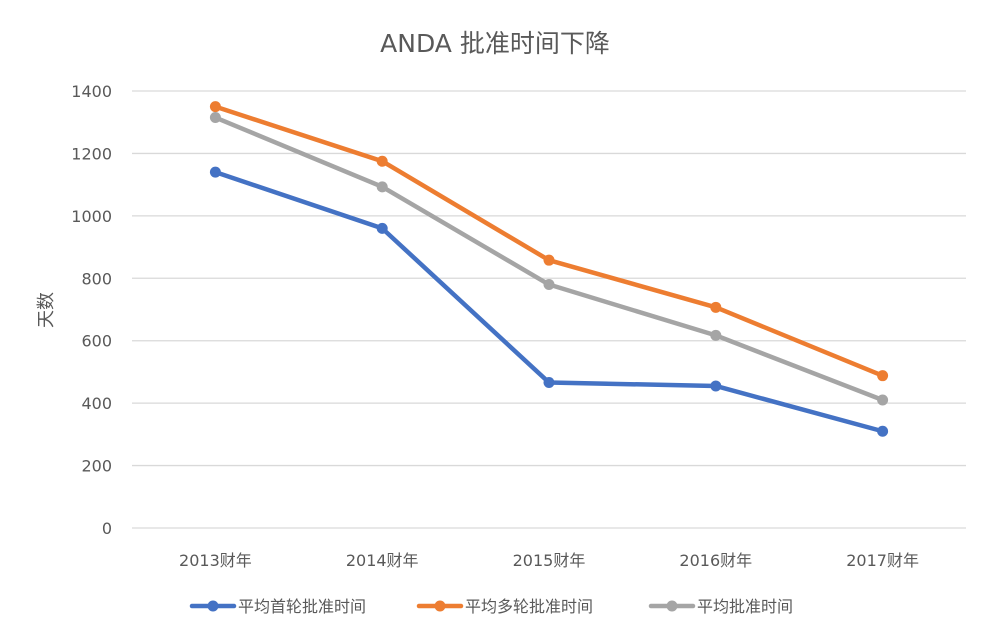 Image resolution: width=990 pixels, height=637 pixels. What do you see at coordinates (96, 341) in the screenshot?
I see `y-tick-label: 600` at bounding box center [96, 341].